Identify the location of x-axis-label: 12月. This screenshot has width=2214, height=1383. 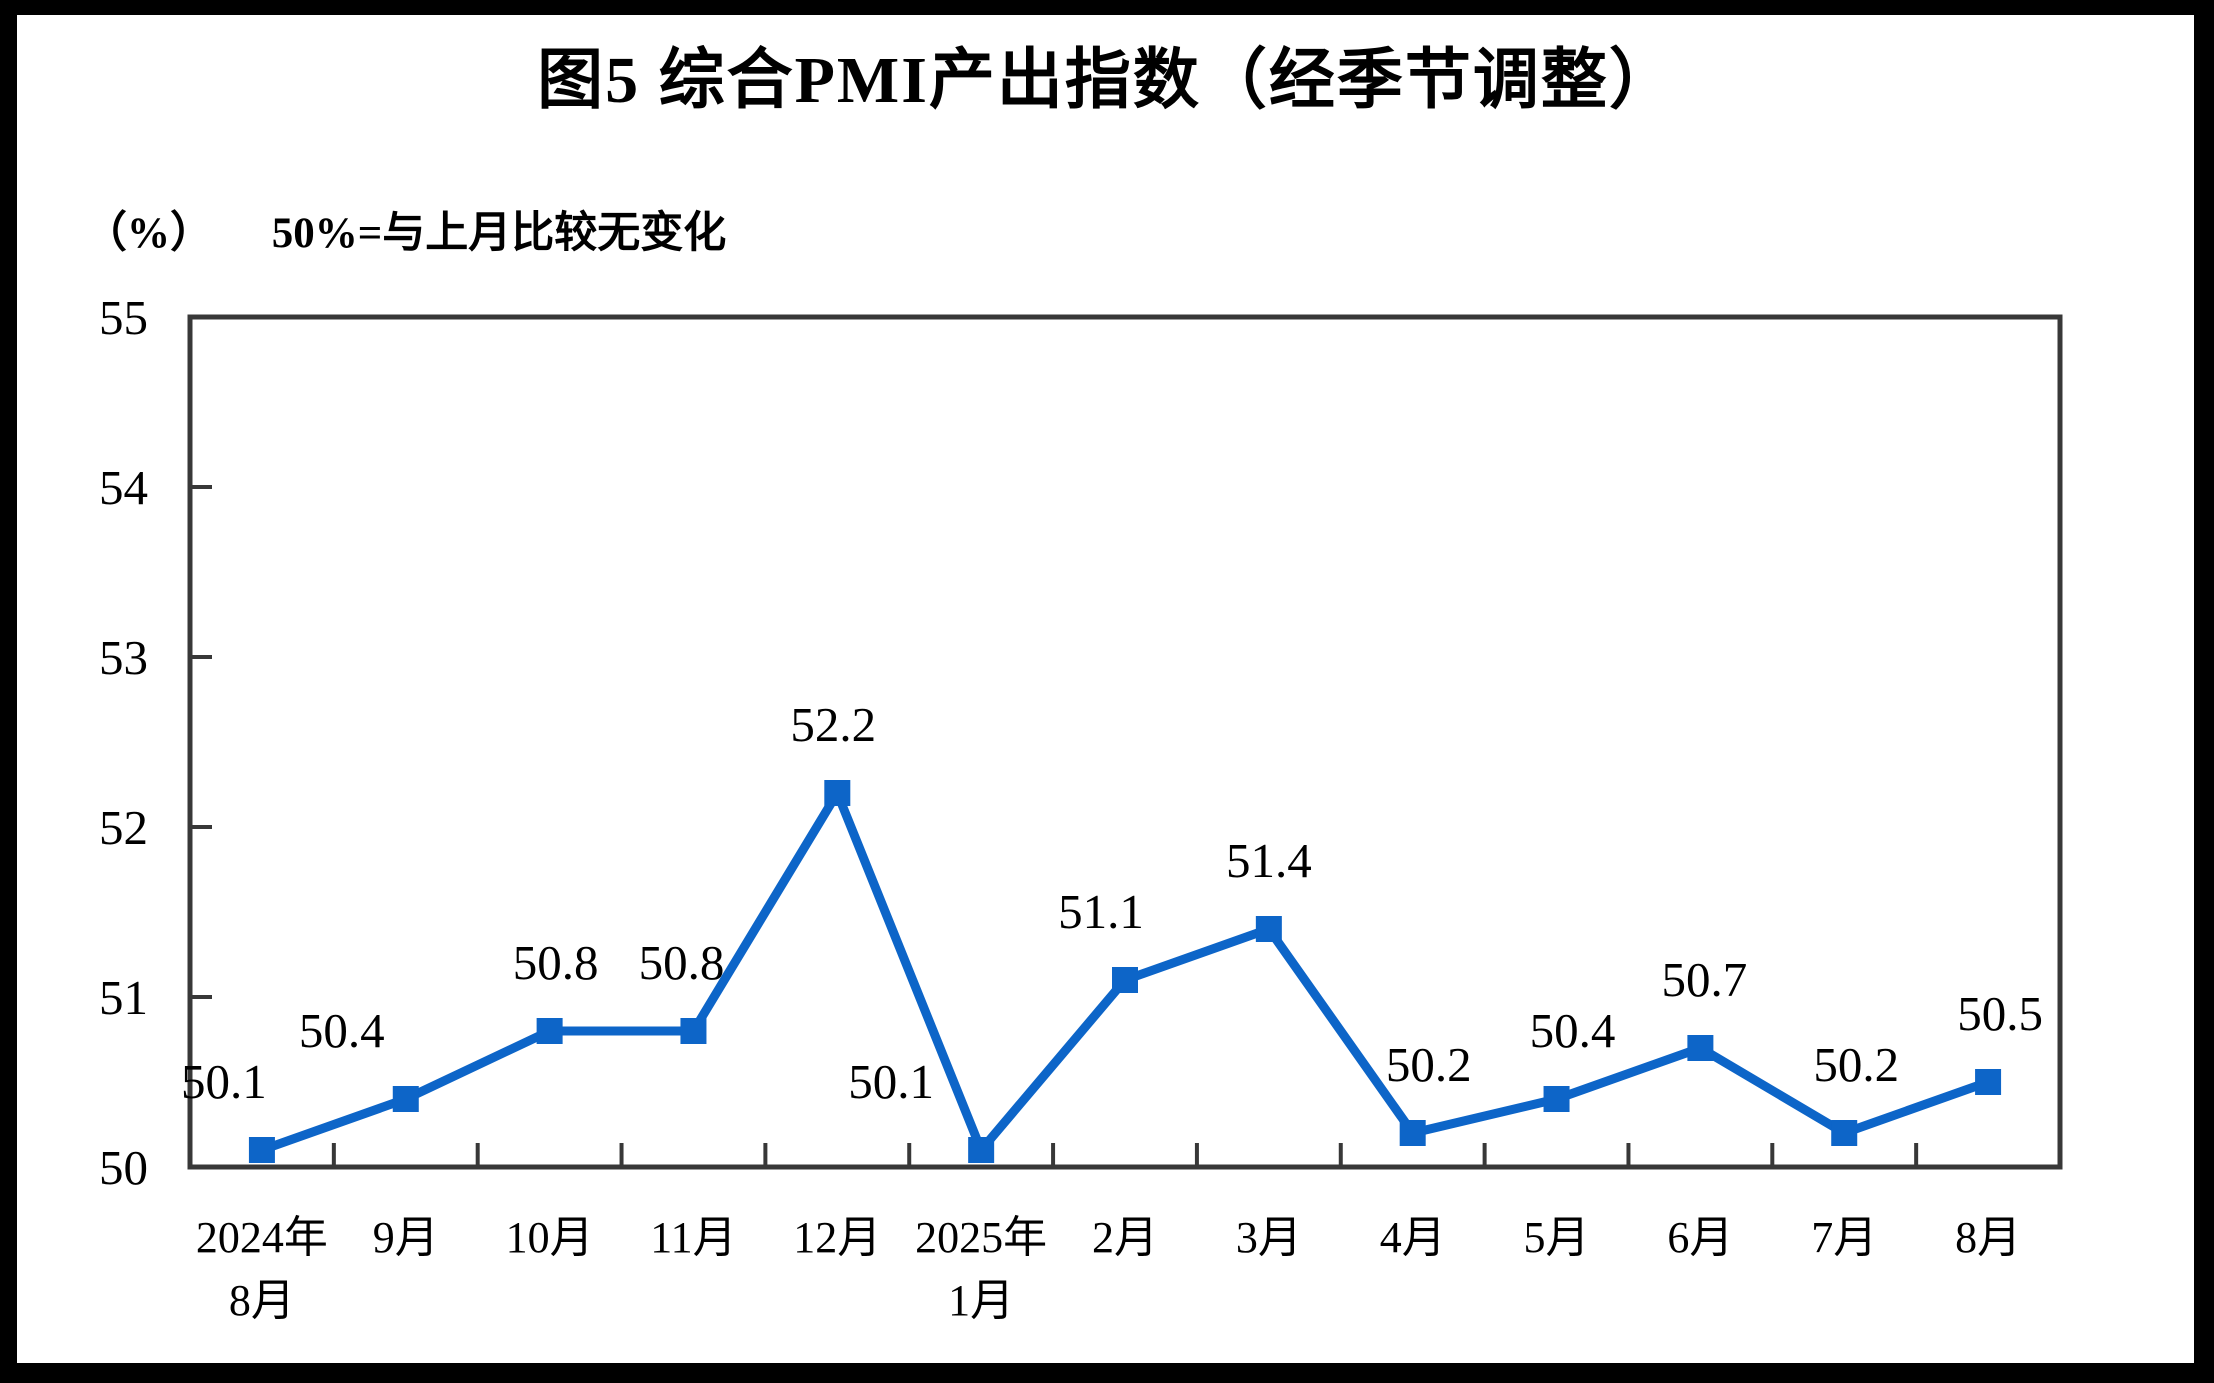
(837, 1237).